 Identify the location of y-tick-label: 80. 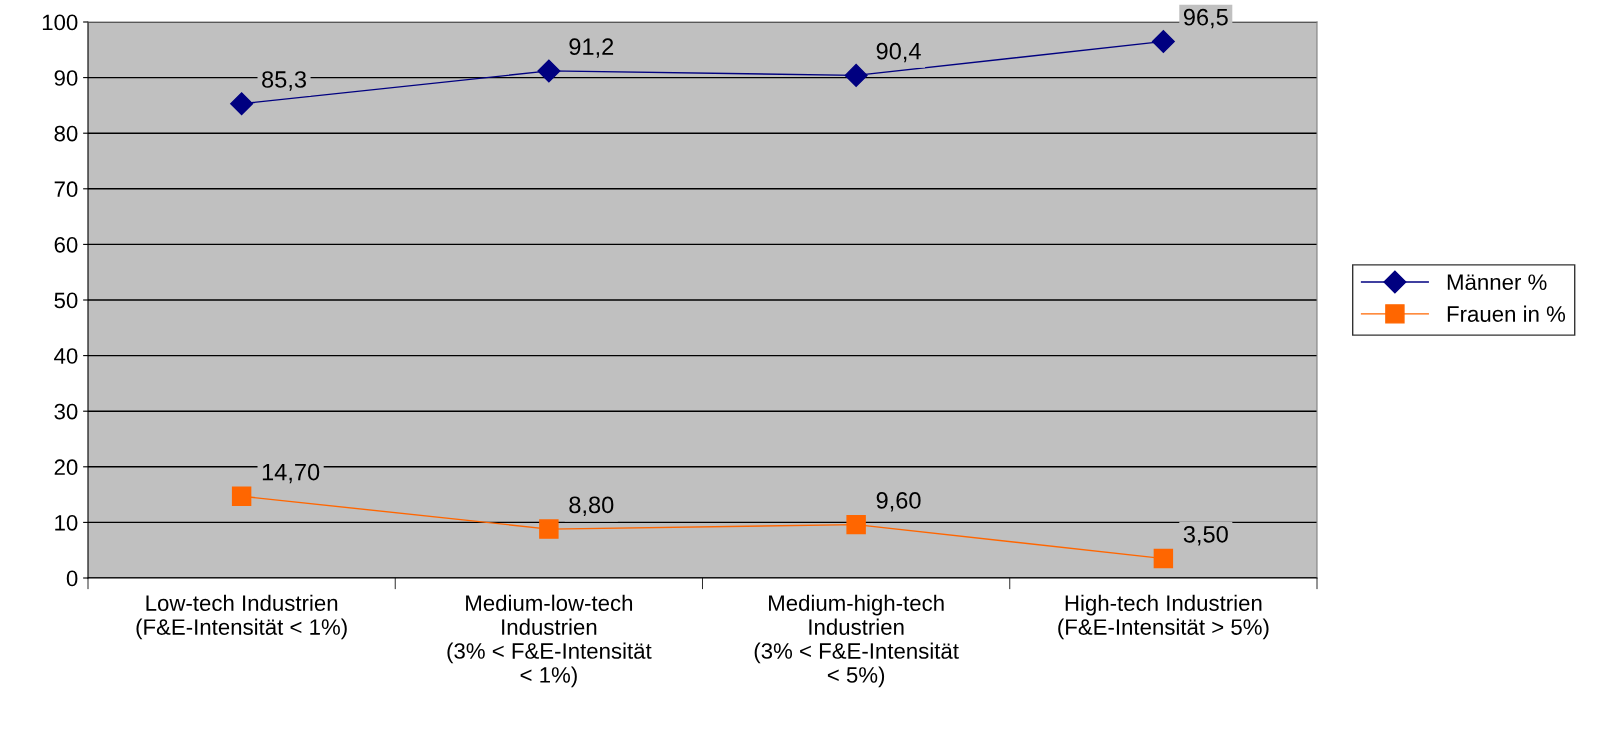
(66, 133).